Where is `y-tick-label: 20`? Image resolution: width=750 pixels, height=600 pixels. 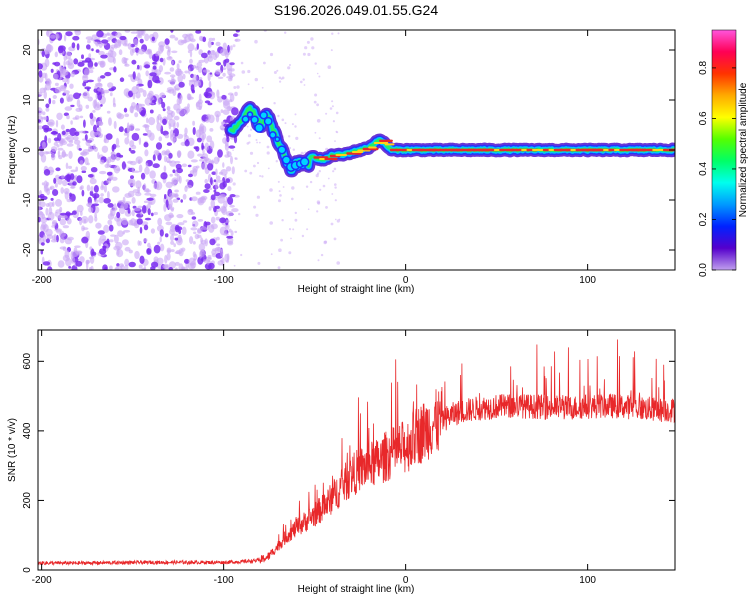 y-tick-label: 20 is located at coordinates (27, 50).